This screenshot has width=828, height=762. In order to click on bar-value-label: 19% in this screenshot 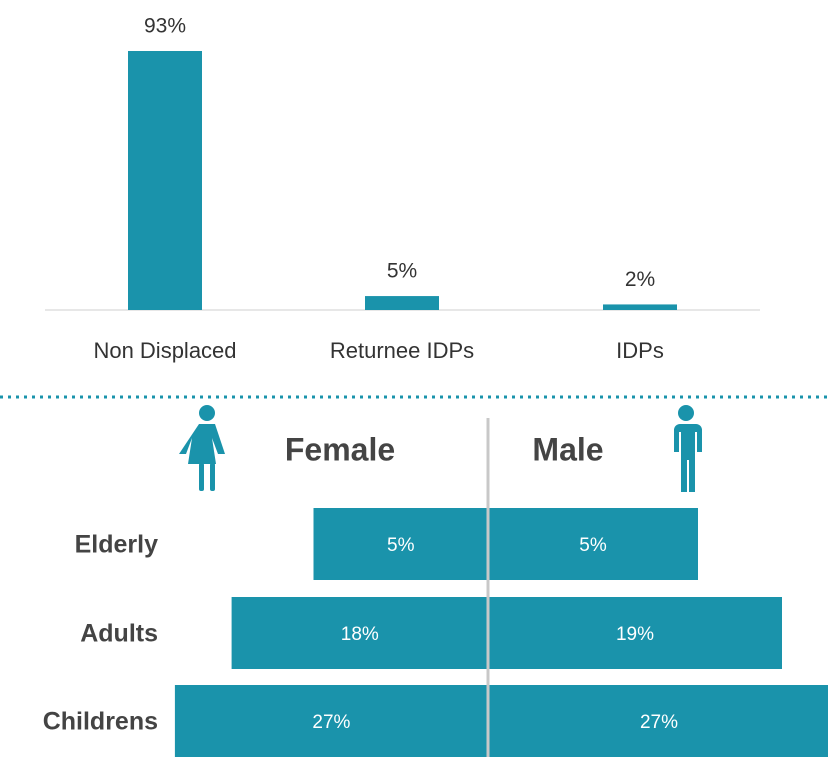, I will do `click(635, 634)`.